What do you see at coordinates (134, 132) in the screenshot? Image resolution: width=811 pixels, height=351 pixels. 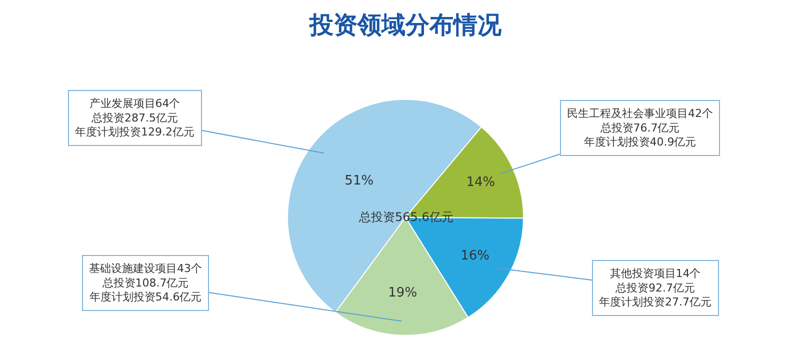 I see `text: 年度计划投资129.2亿元` at bounding box center [134, 132].